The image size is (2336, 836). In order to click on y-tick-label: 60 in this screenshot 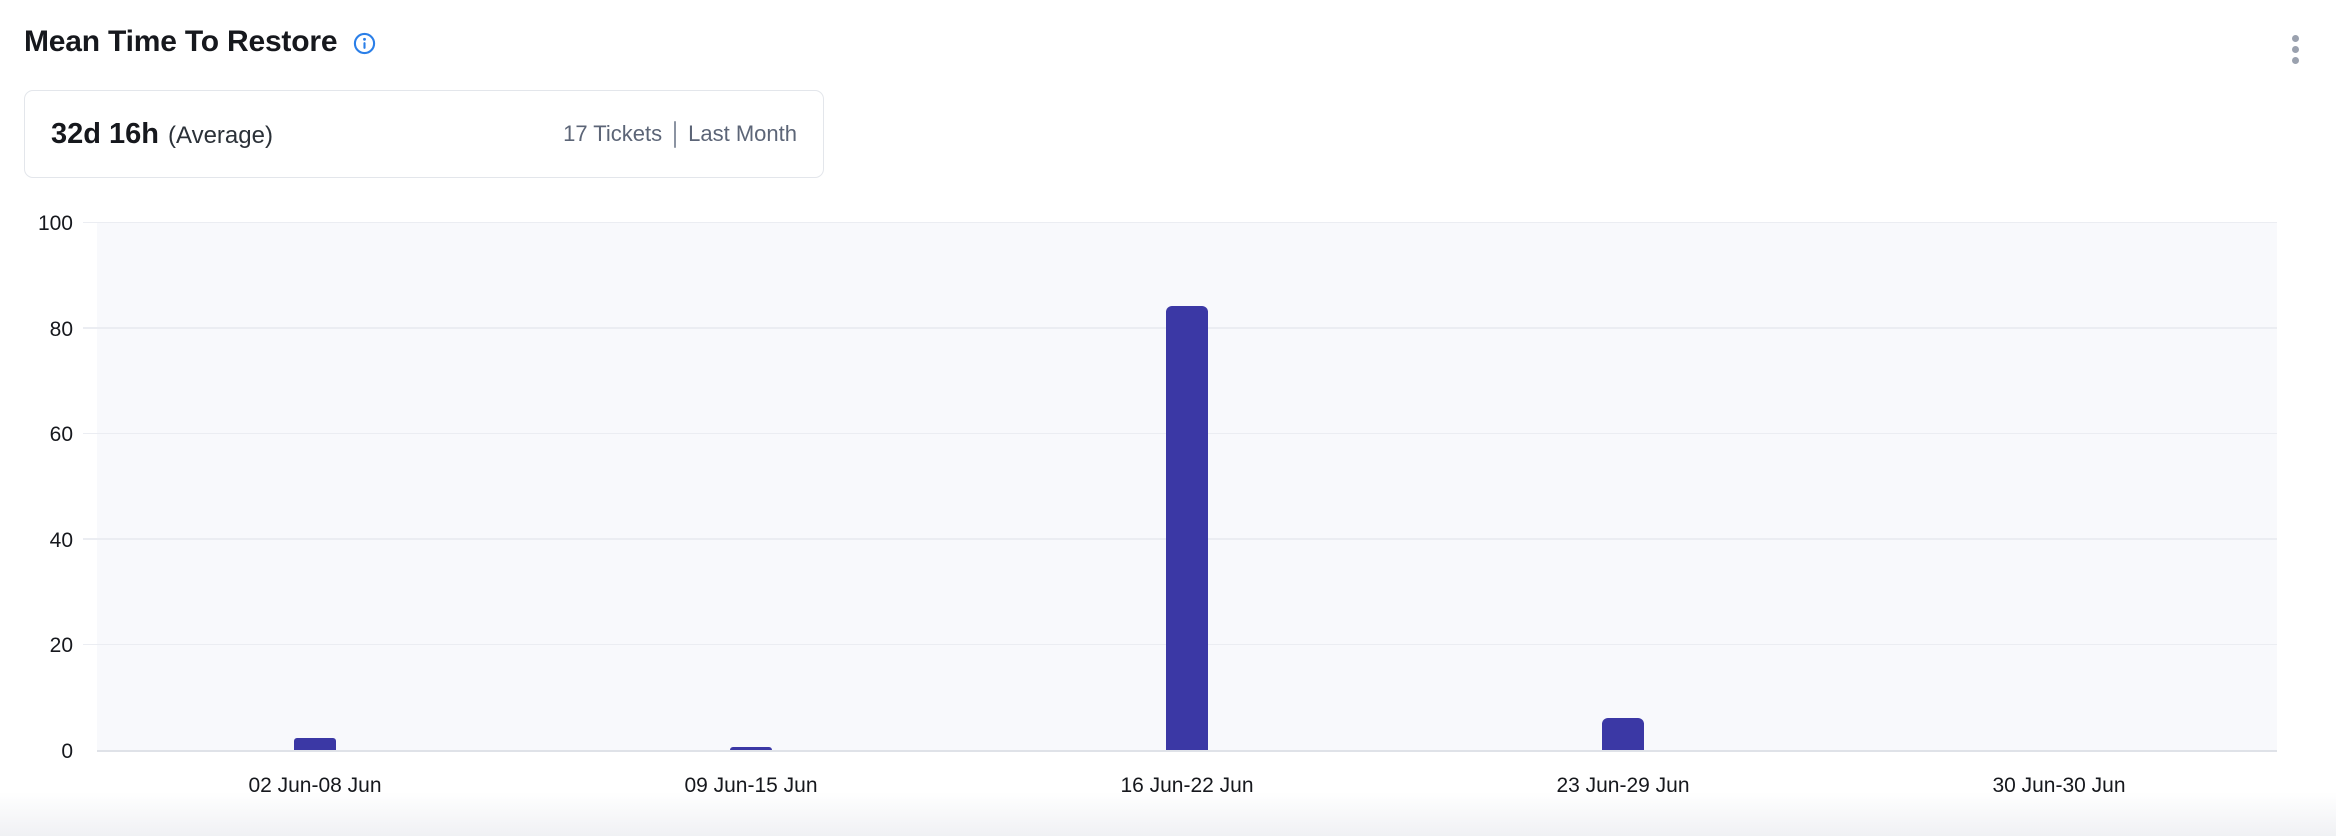, I will do `click(61, 435)`.